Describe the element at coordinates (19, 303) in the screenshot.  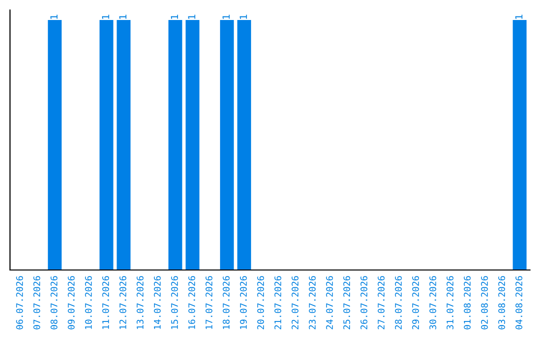
I see `x-tick-label: 06.07.2026` at that location.